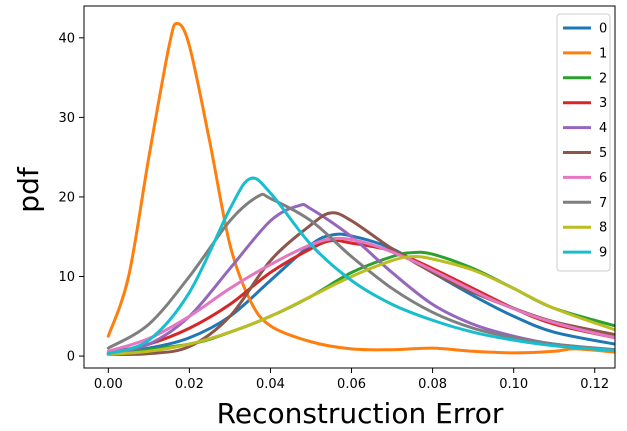 This screenshot has width=627, height=431. What do you see at coordinates (270, 384) in the screenshot?
I see `x-tick-label: 0.04` at bounding box center [270, 384].